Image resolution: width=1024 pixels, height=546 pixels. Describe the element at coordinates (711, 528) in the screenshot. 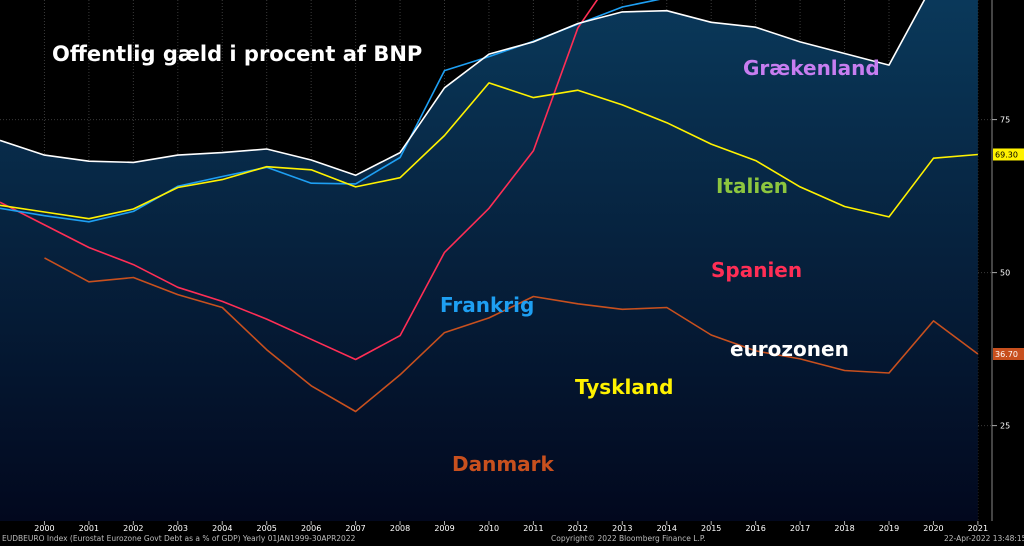

I see `x-tick-label: 2015` at that location.